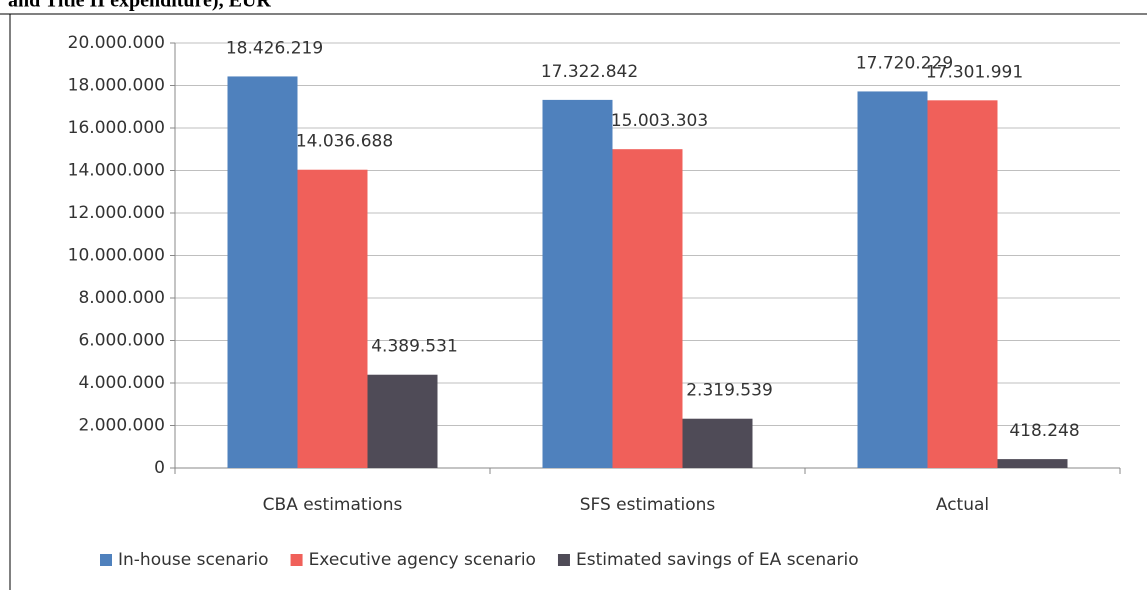  I want to click on legend-label: Executive agency scenario, so click(422, 560).